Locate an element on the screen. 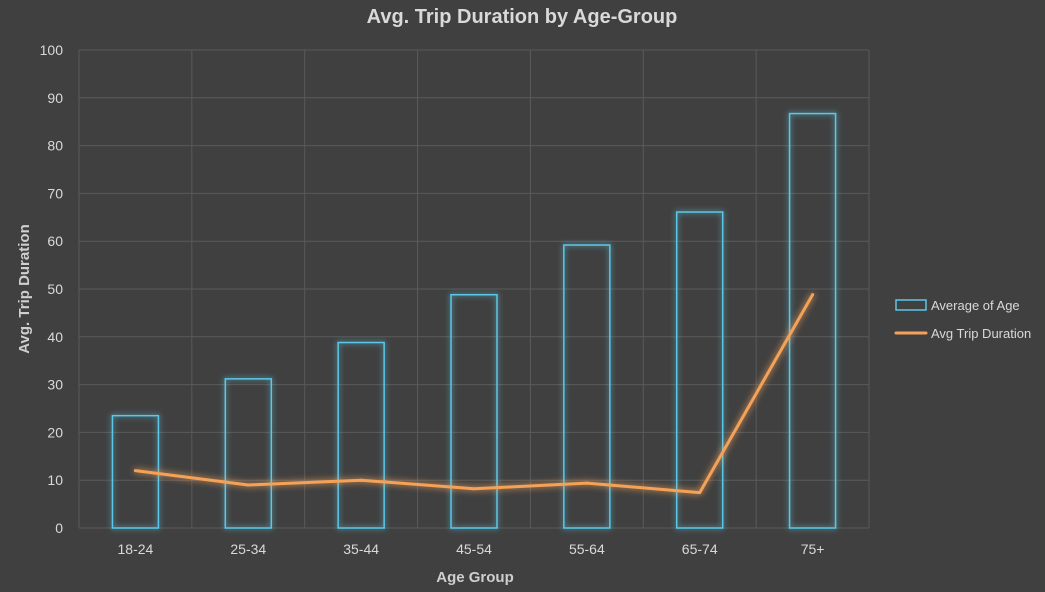 The width and height of the screenshot is (1045, 592). y-tick-label: 0 is located at coordinates (59, 528).